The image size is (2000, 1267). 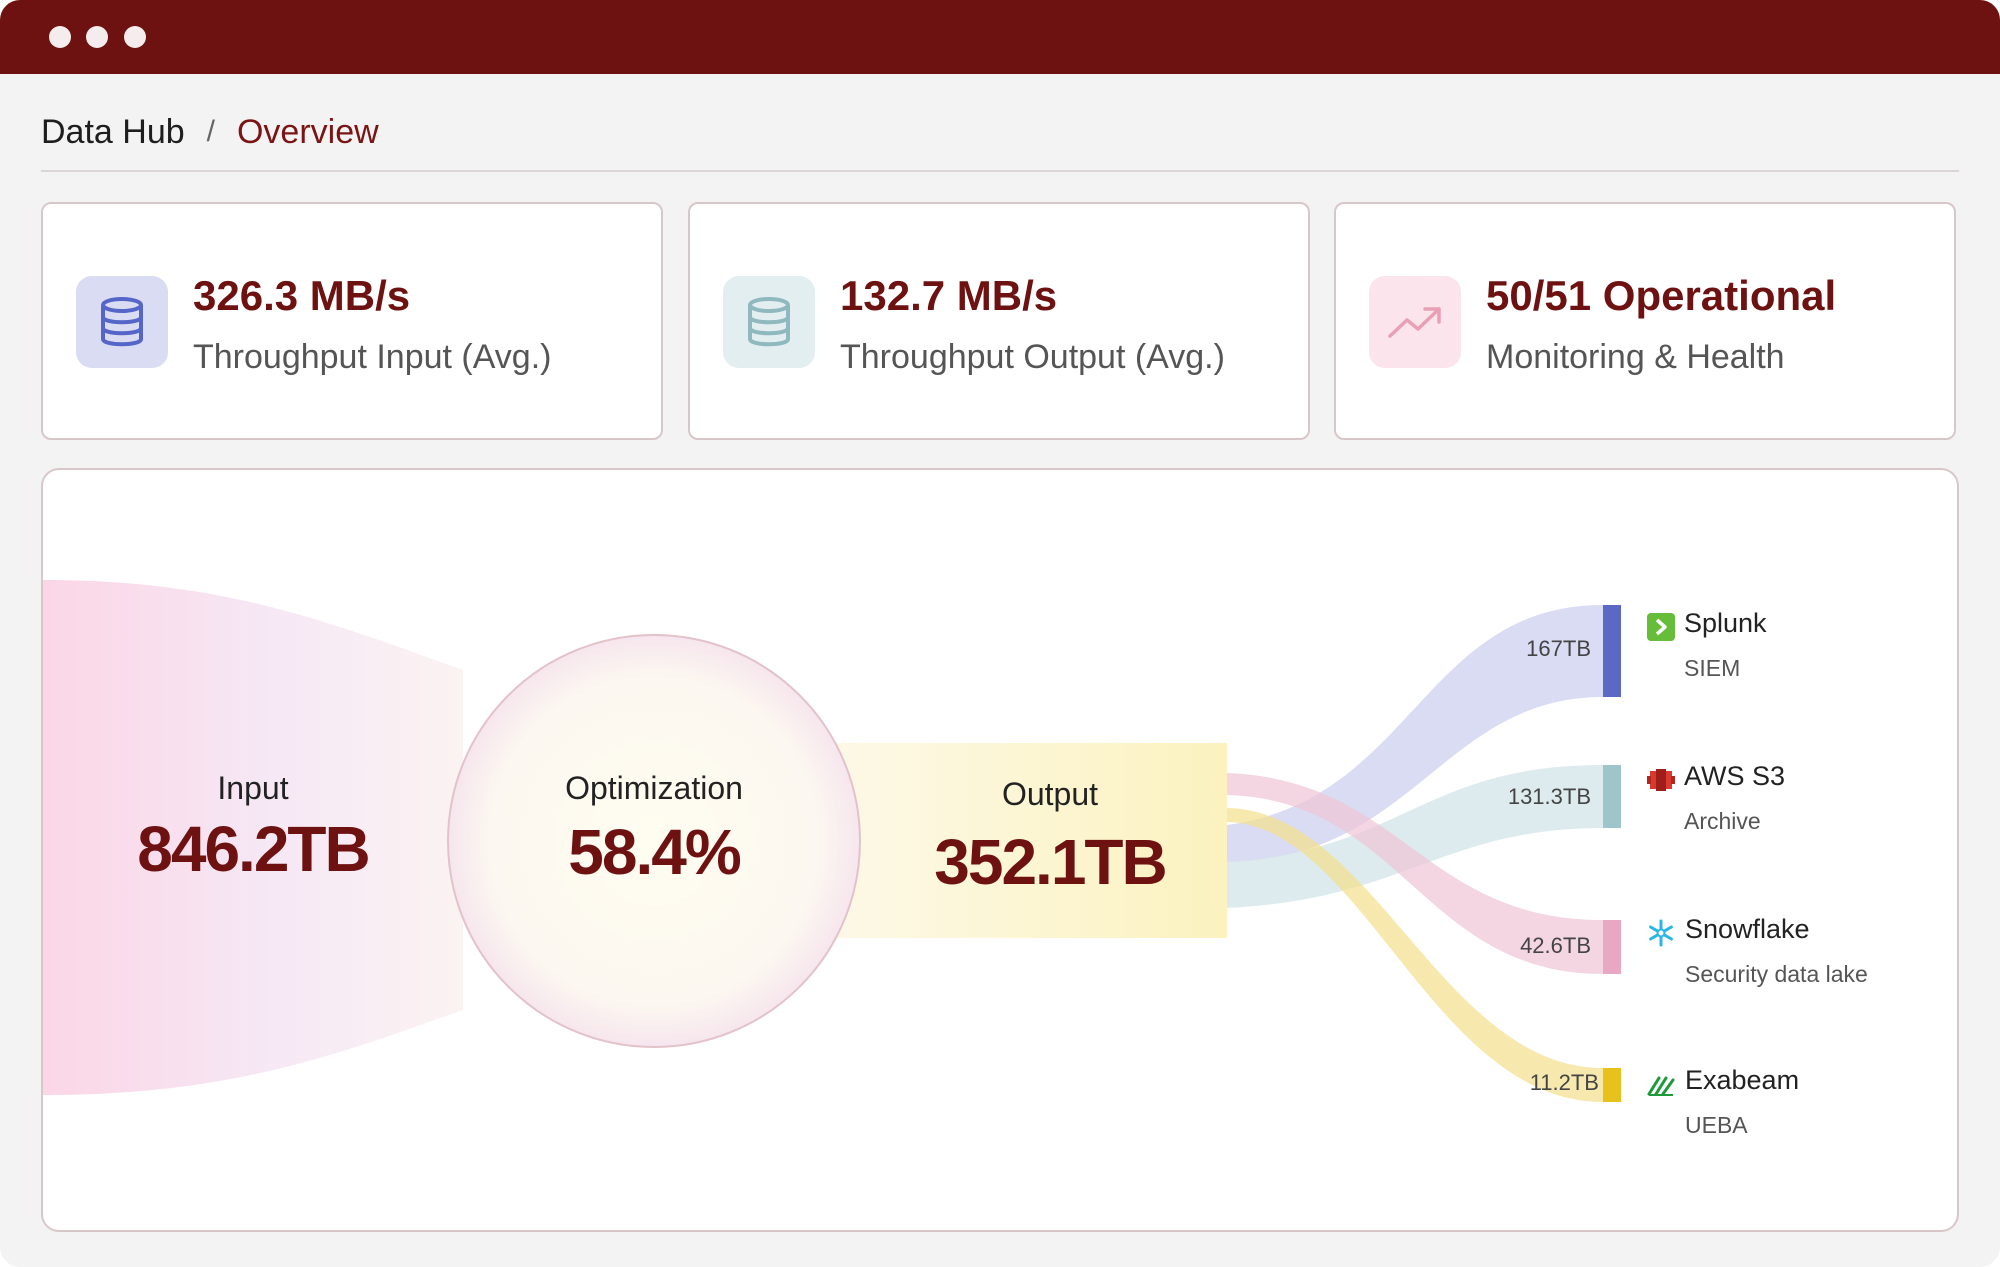 I want to click on aws-s3-icon, so click(x=1661, y=780).